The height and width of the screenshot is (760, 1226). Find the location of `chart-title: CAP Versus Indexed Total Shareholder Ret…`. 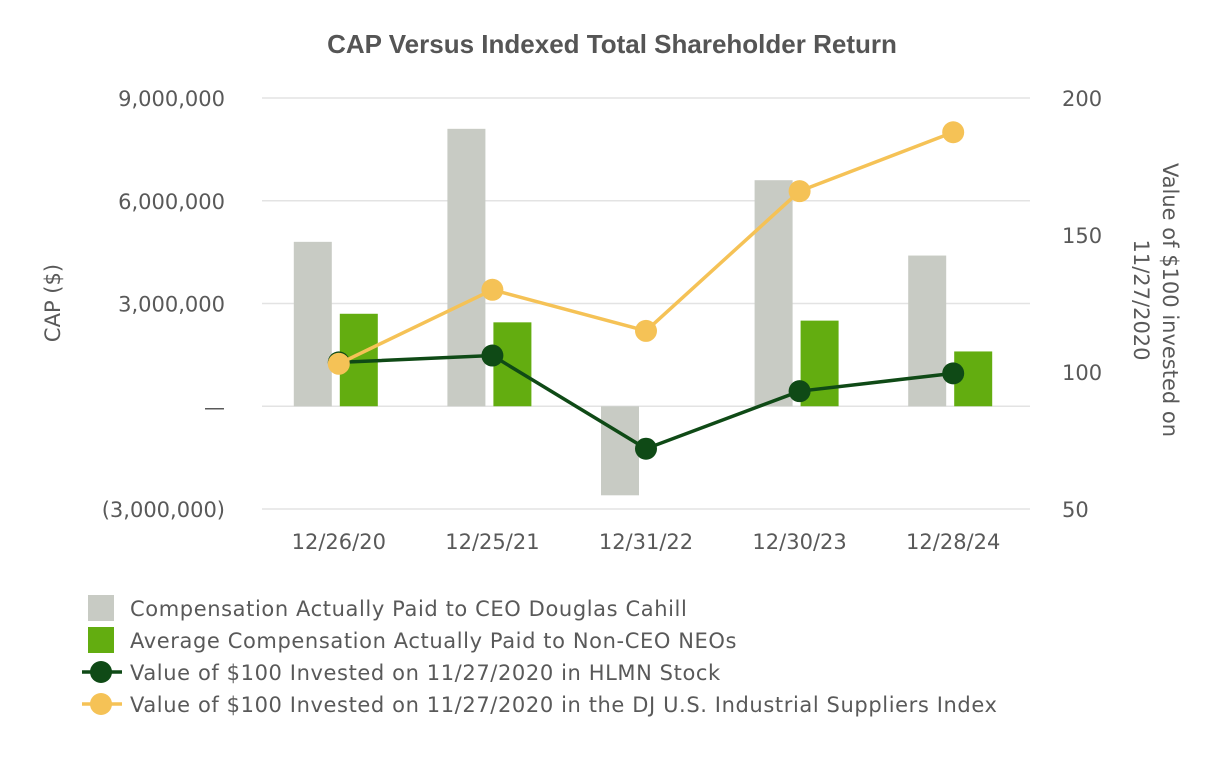

chart-title: CAP Versus Indexed Total Shareholder Ret… is located at coordinates (612, 44).